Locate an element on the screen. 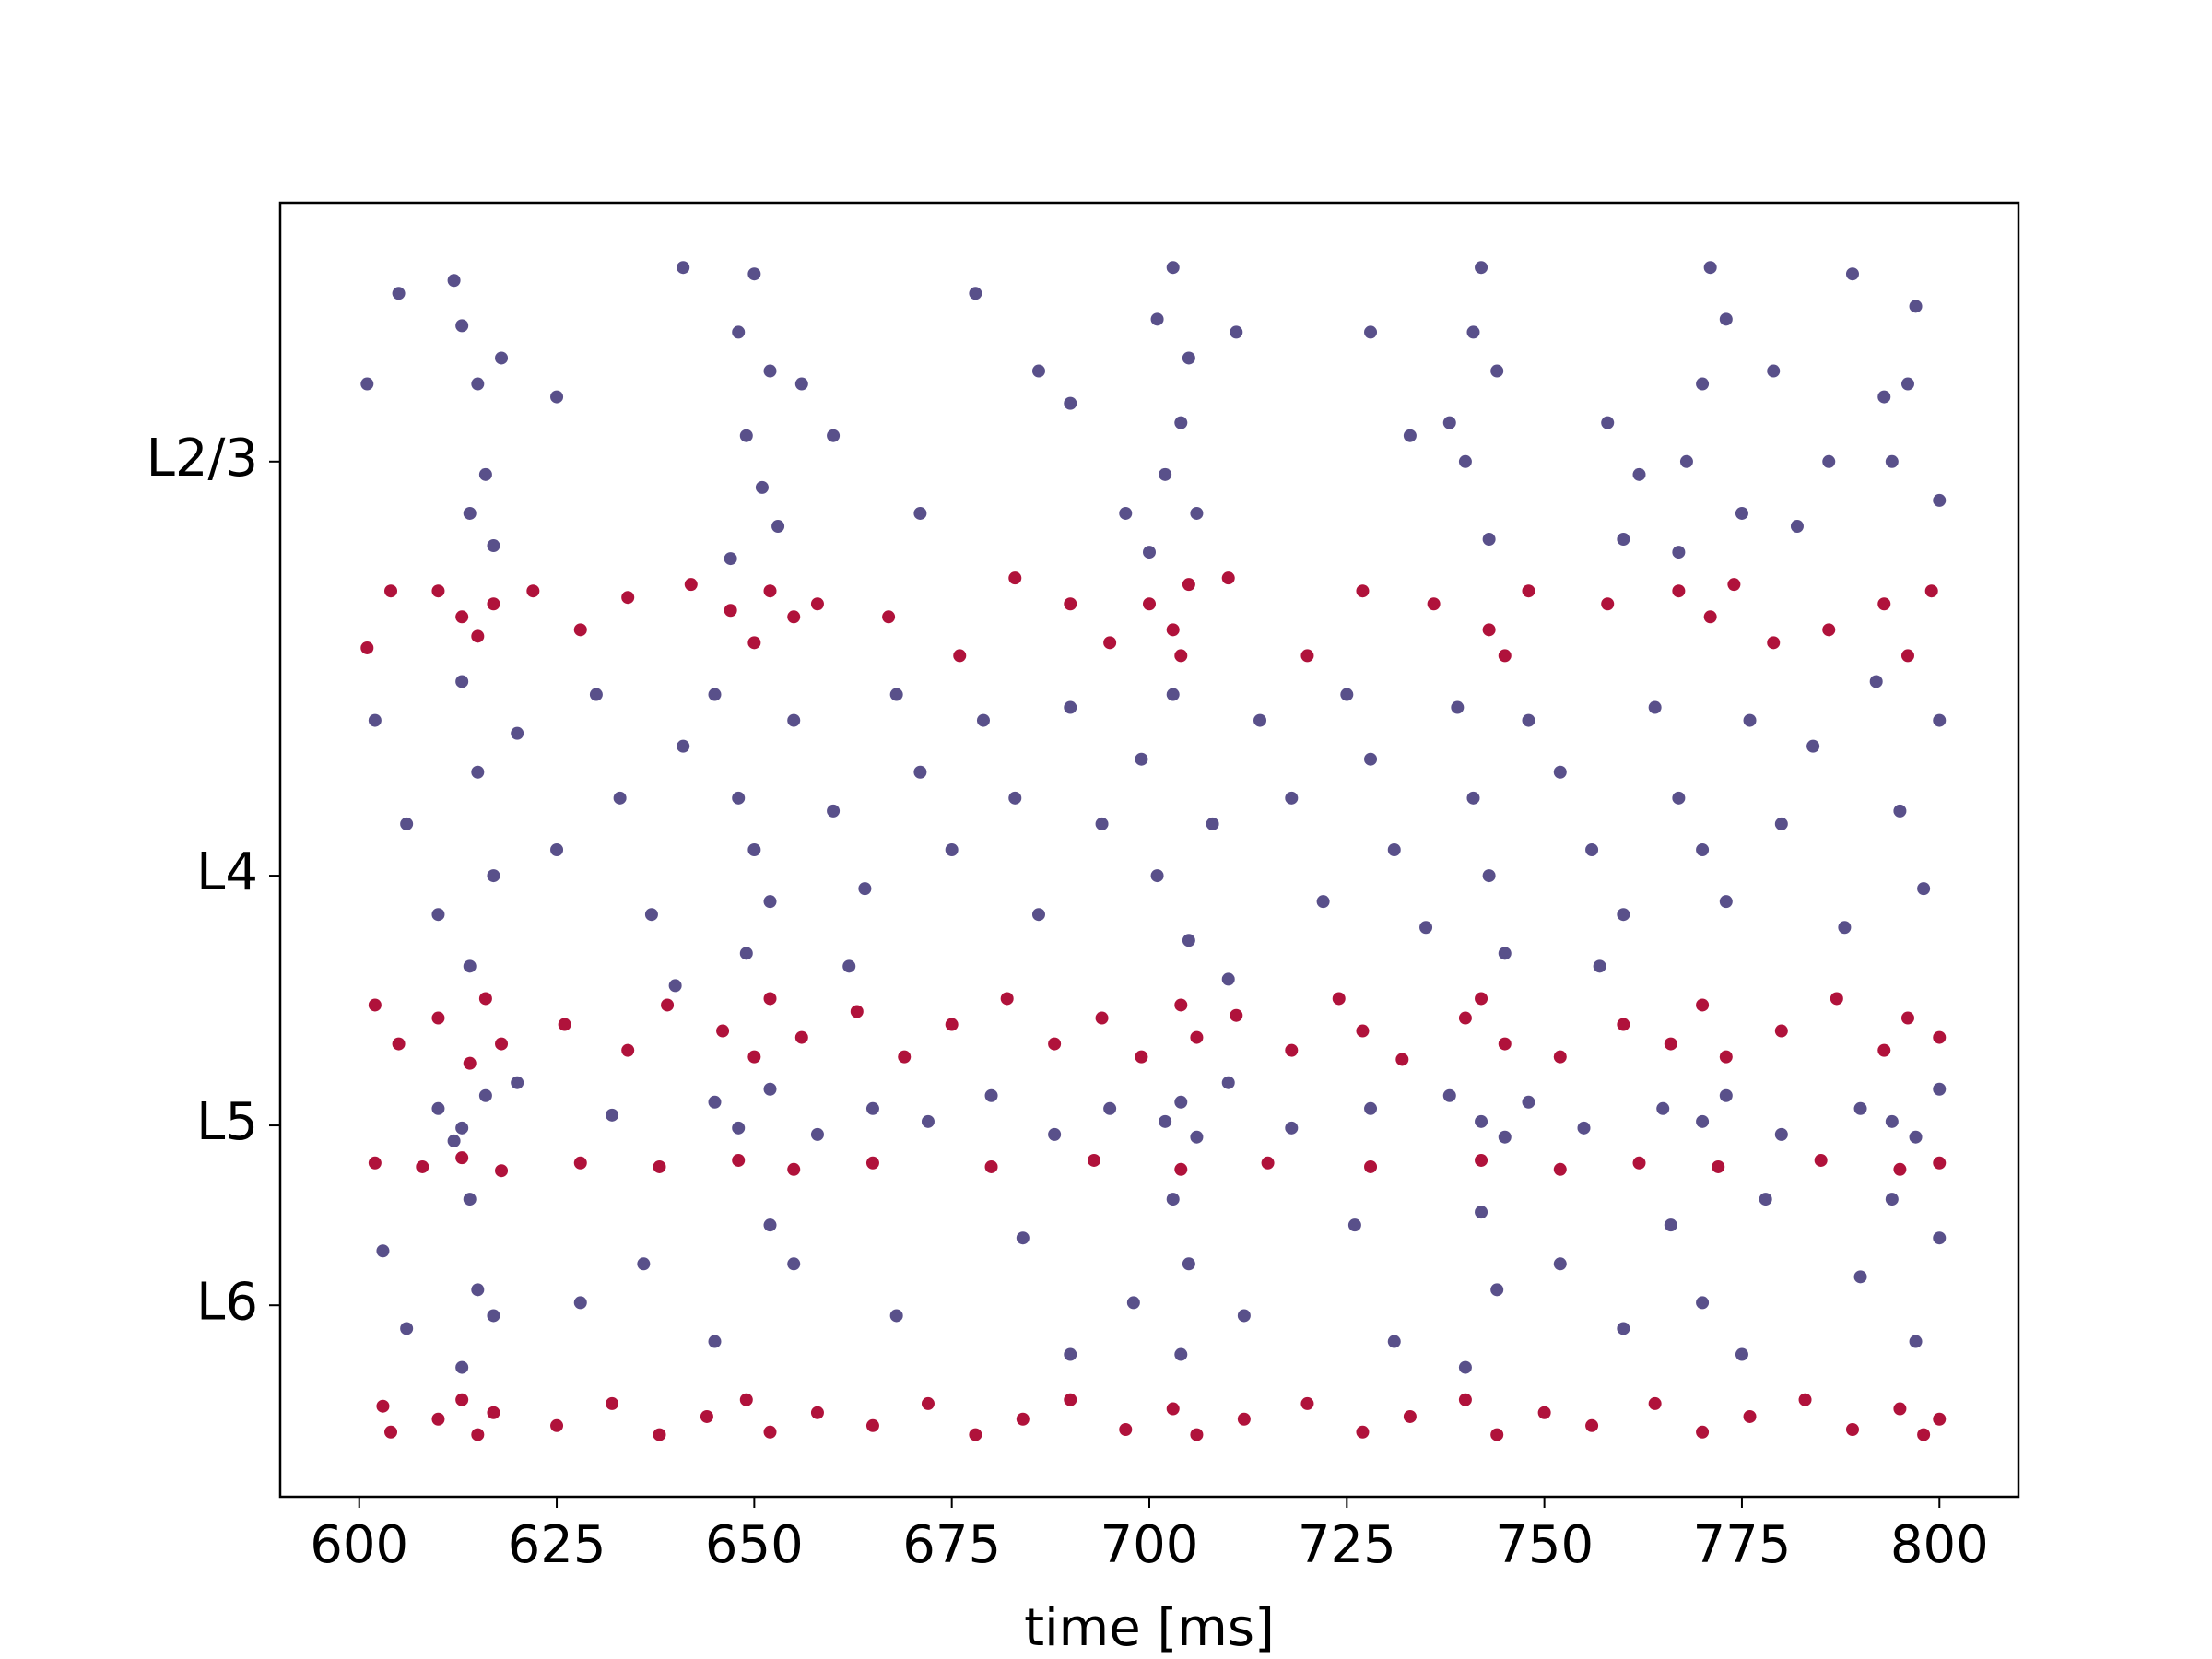 Image resolution: width=2212 pixels, height=1659 pixels. x-tick-label: 750 is located at coordinates (1544, 1545).